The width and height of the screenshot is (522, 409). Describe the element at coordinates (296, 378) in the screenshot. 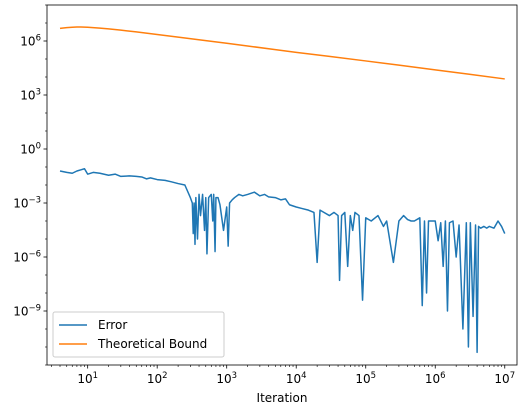

I see `x-tick-label: 104` at that location.